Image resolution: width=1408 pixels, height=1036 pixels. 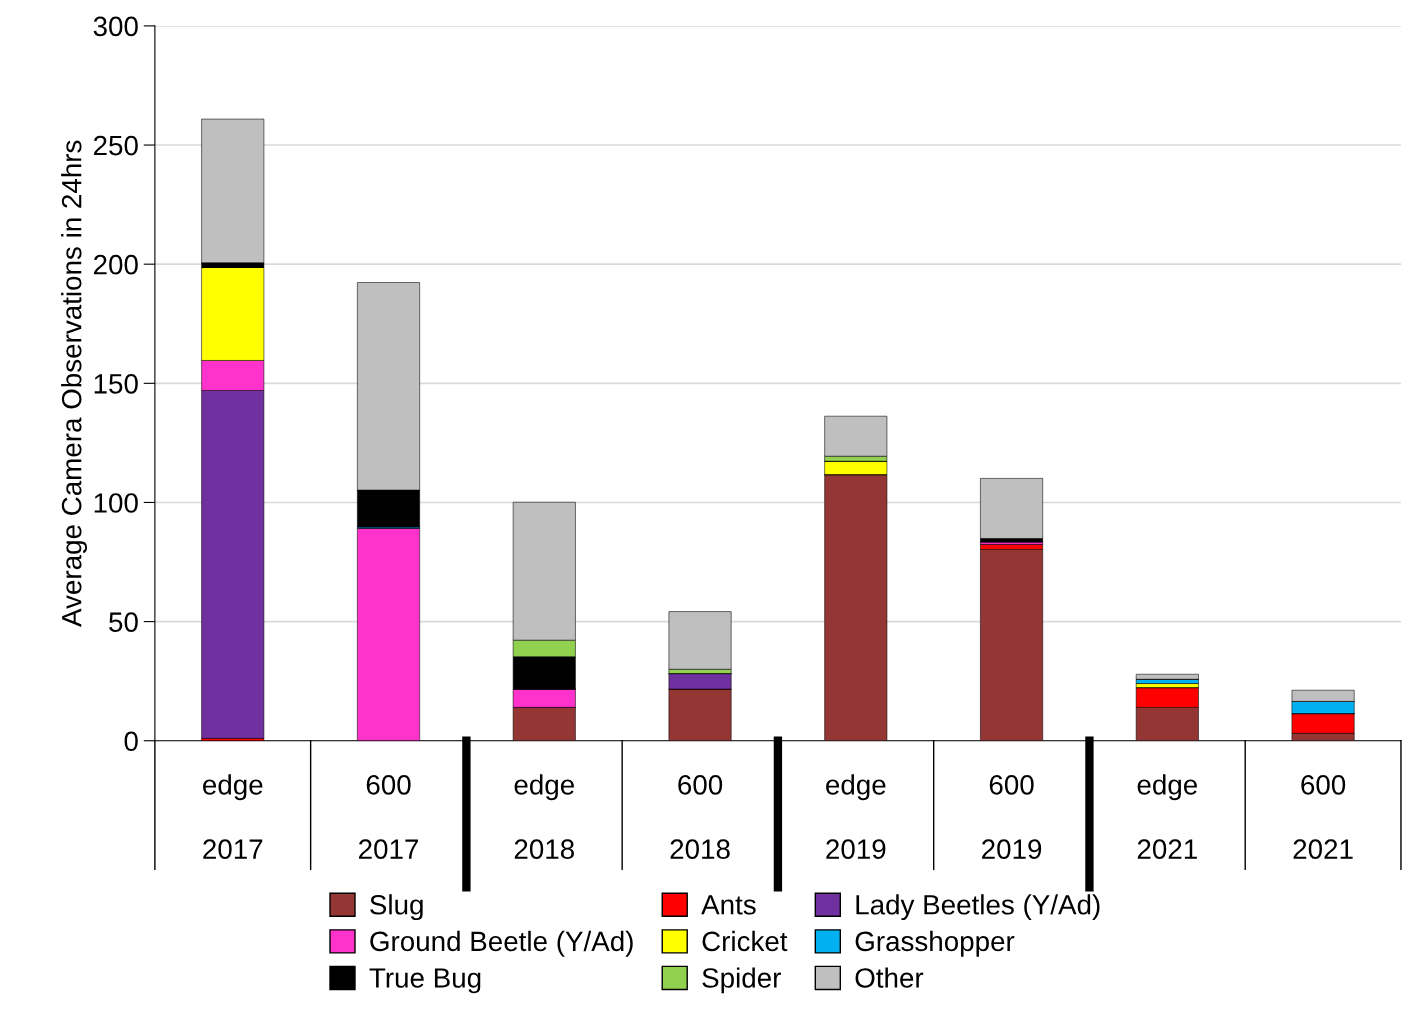 What do you see at coordinates (131, 741) in the screenshot?
I see `y-tick-label: 0` at bounding box center [131, 741].